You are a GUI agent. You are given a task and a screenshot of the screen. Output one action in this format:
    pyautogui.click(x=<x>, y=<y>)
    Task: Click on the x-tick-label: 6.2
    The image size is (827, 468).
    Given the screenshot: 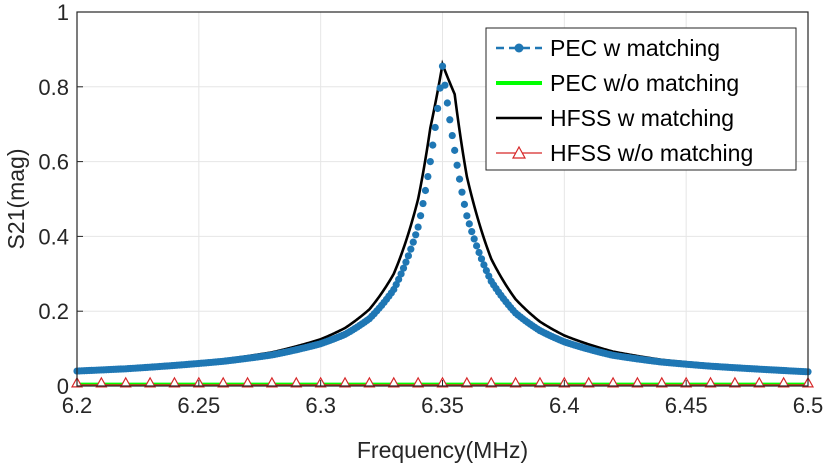 What is the action you would take?
    pyautogui.click(x=77, y=405)
    